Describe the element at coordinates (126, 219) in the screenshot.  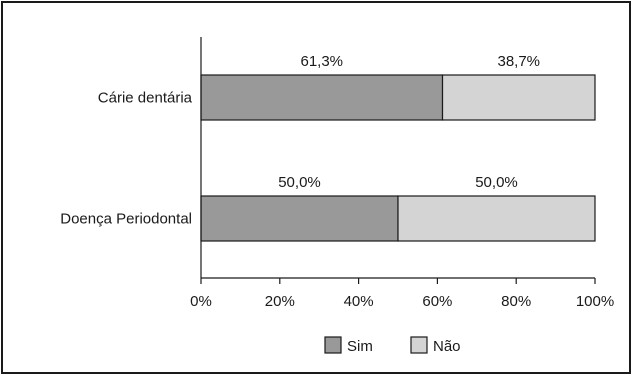
I see `category-label-2: Doença Periodontal` at that location.